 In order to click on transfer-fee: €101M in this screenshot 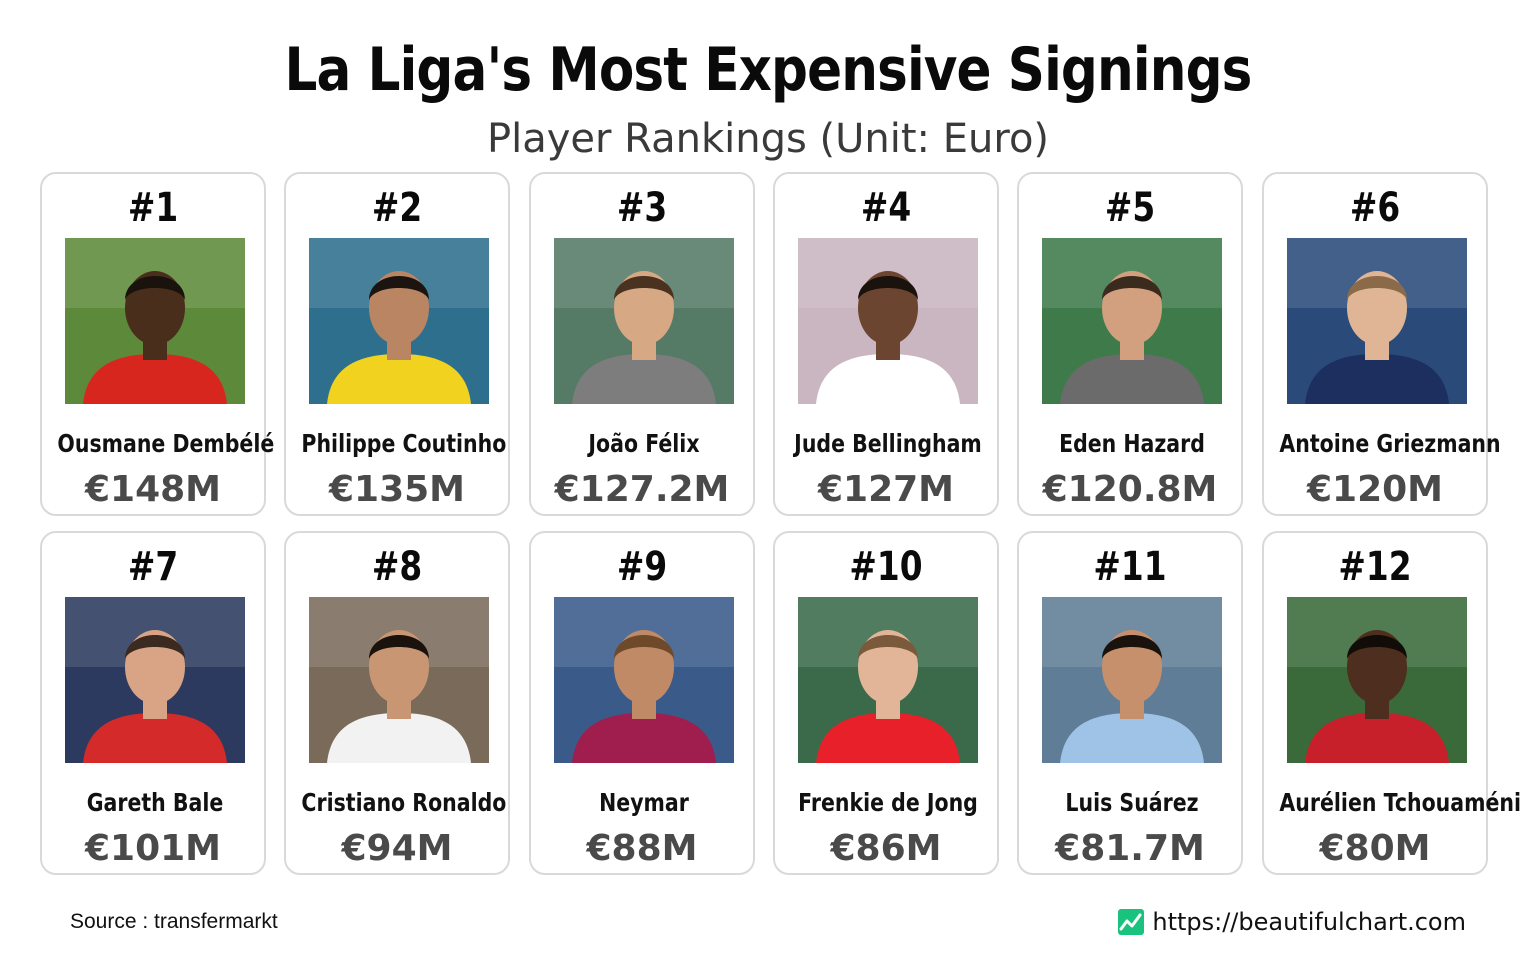, I will do `click(153, 848)`.